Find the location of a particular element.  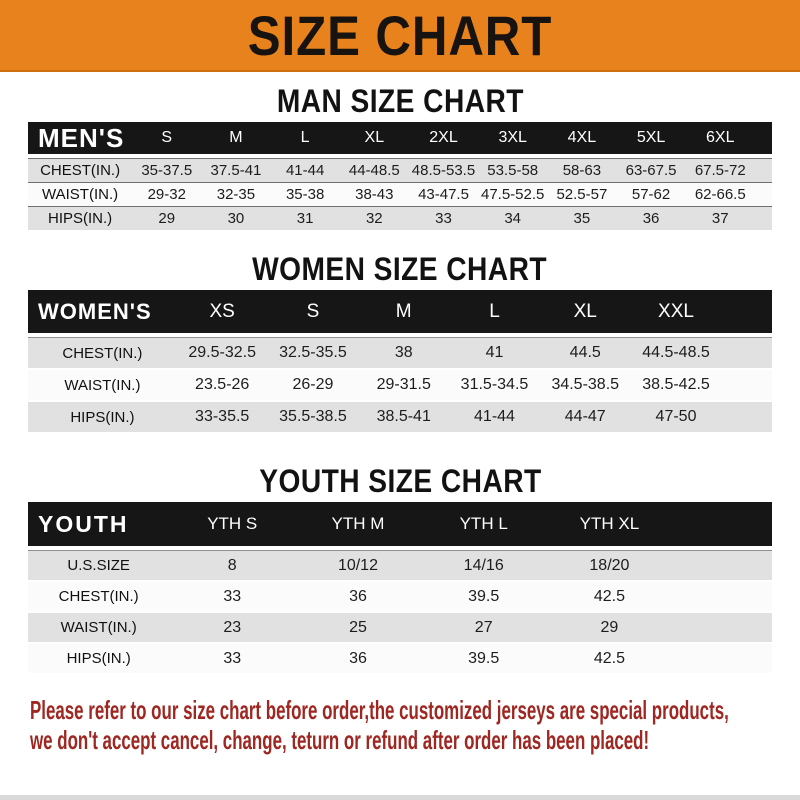

size-value: 47.5-52.5 is located at coordinates (513, 194).